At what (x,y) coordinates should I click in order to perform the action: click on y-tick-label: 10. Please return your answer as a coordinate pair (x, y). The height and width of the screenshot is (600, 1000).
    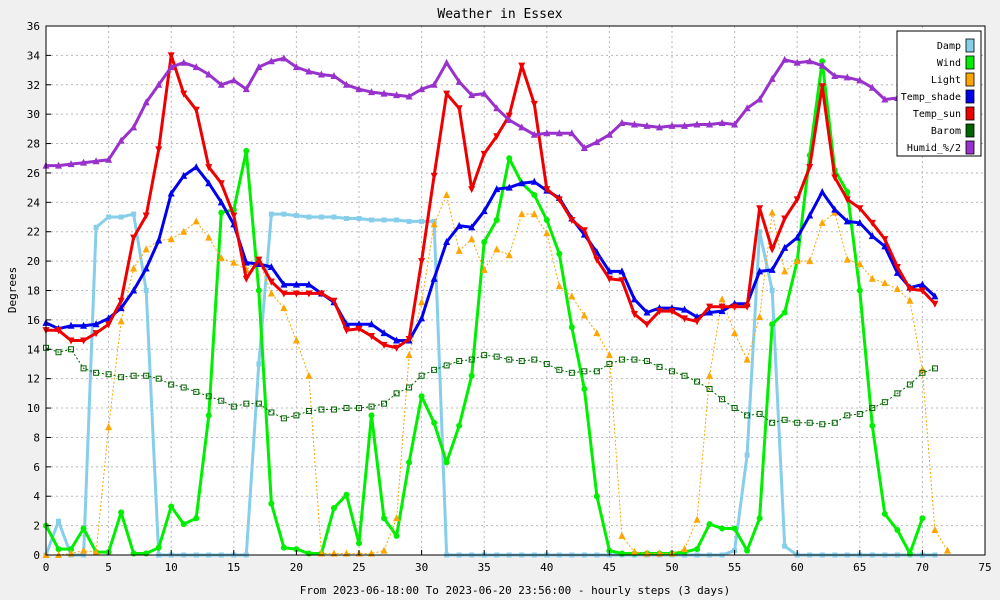
    Looking at the image, I should click on (33, 408).